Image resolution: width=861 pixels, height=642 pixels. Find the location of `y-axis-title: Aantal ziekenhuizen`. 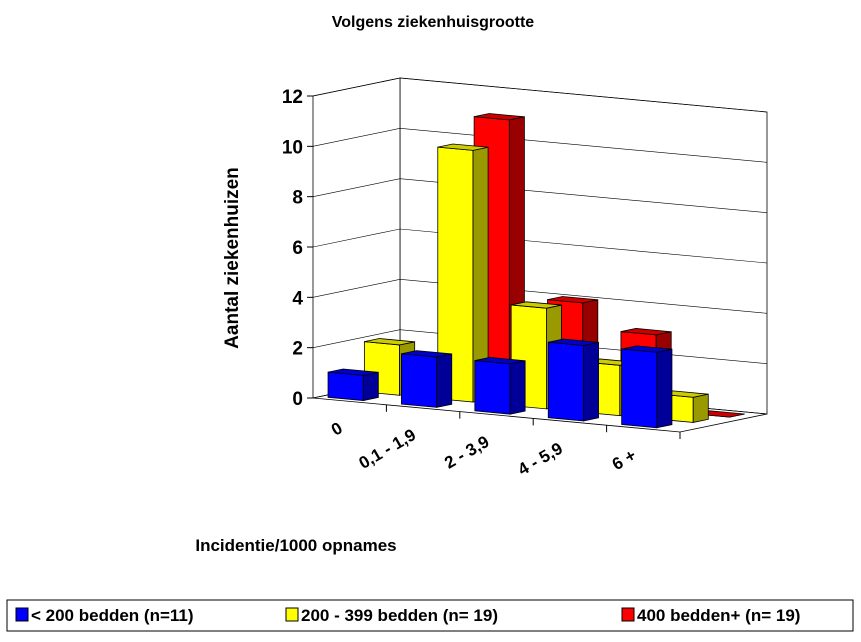

y-axis-title: Aantal ziekenhuizen is located at coordinates (232, 258).